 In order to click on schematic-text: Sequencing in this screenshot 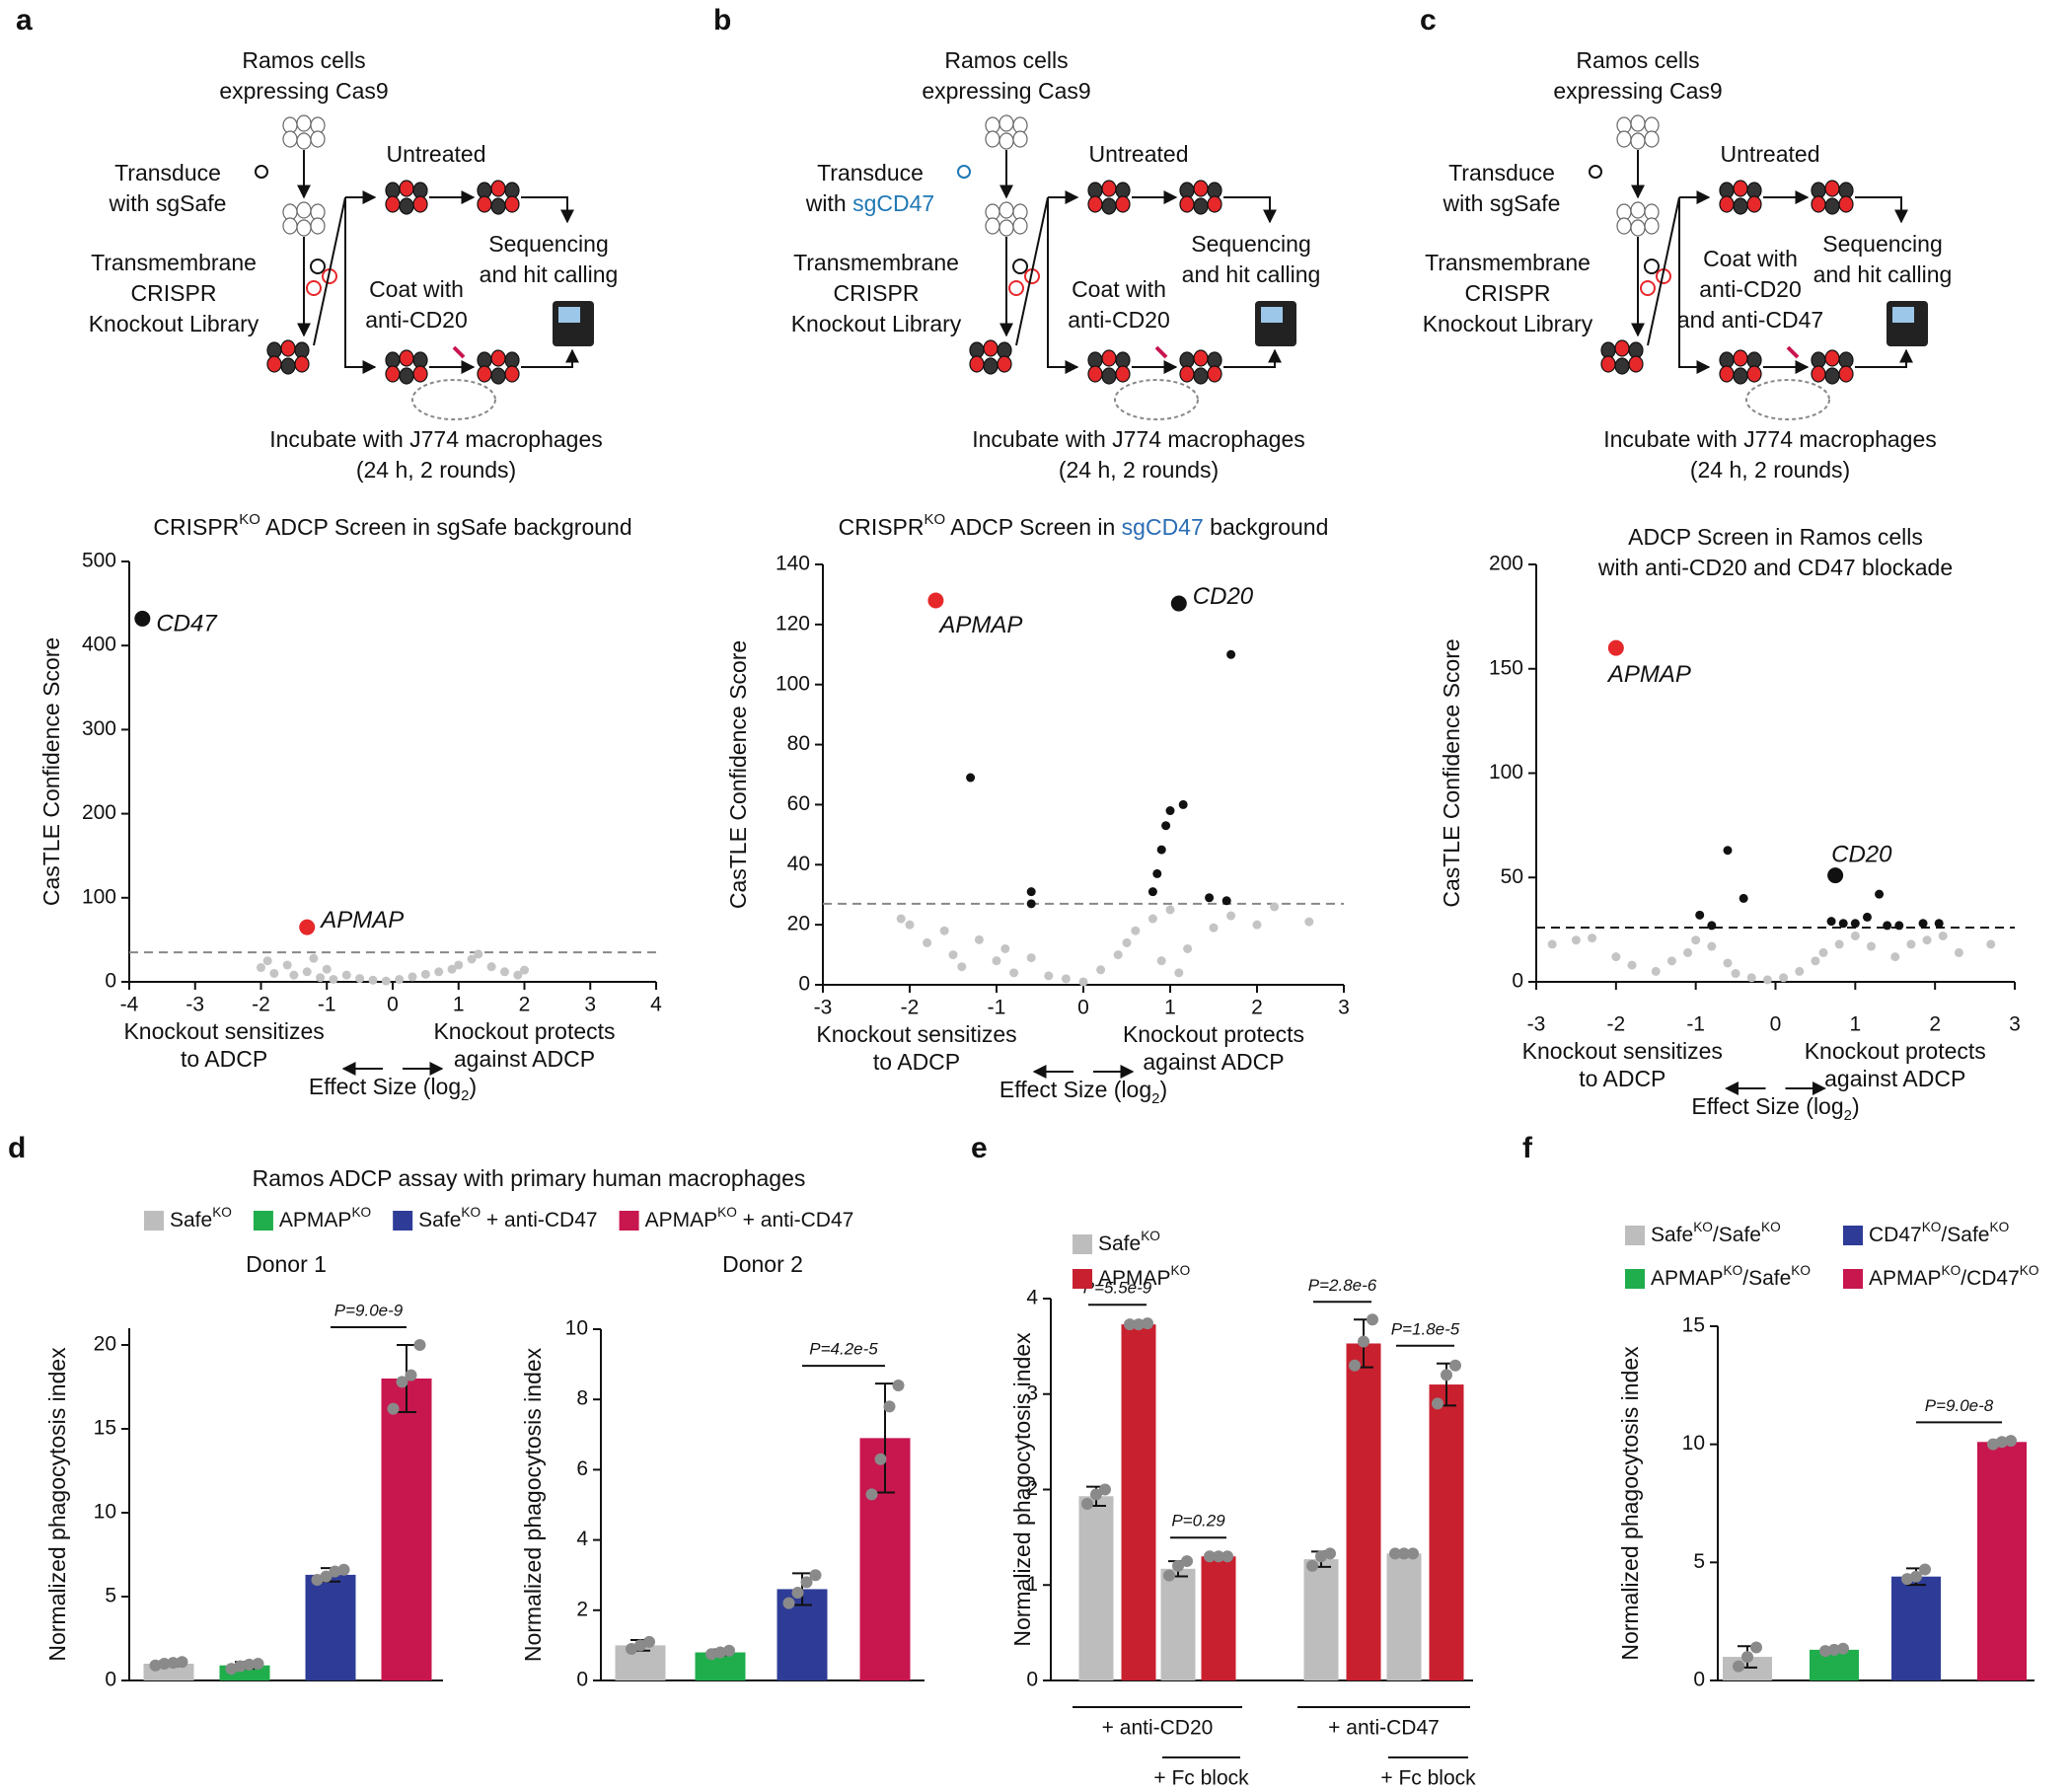, I will do `click(1251, 244)`.